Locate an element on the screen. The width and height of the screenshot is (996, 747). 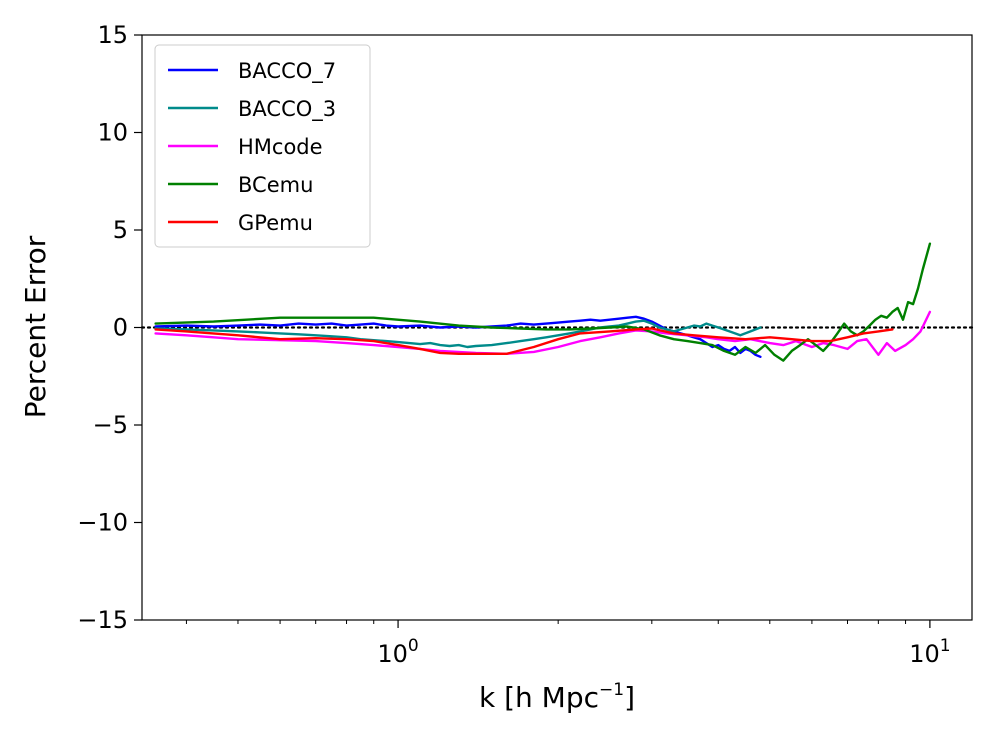
legend: BACCO_7 BACCO_3 HMcode BCemu GPemu is located at coordinates (262, 146).